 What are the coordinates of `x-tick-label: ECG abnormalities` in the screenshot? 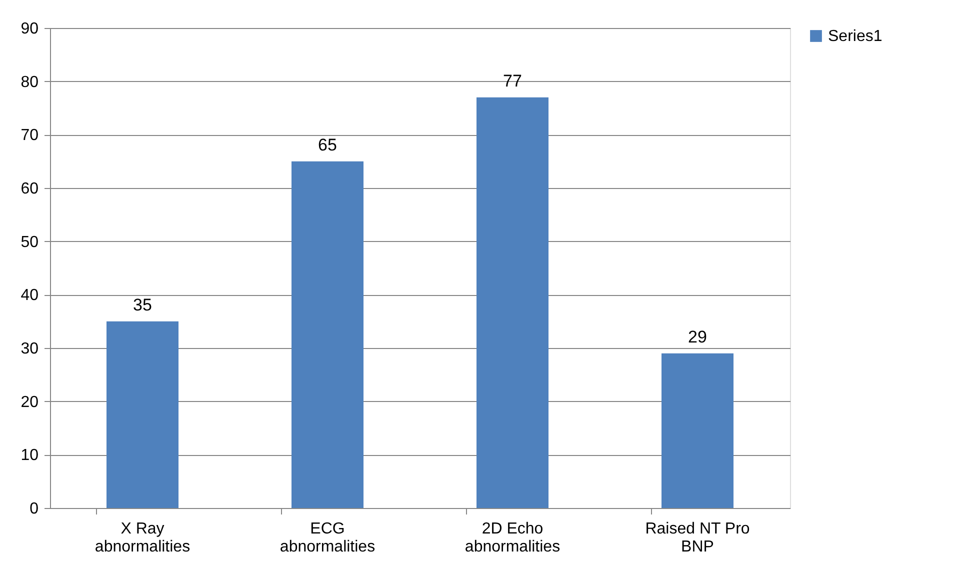 It's located at (328, 538).